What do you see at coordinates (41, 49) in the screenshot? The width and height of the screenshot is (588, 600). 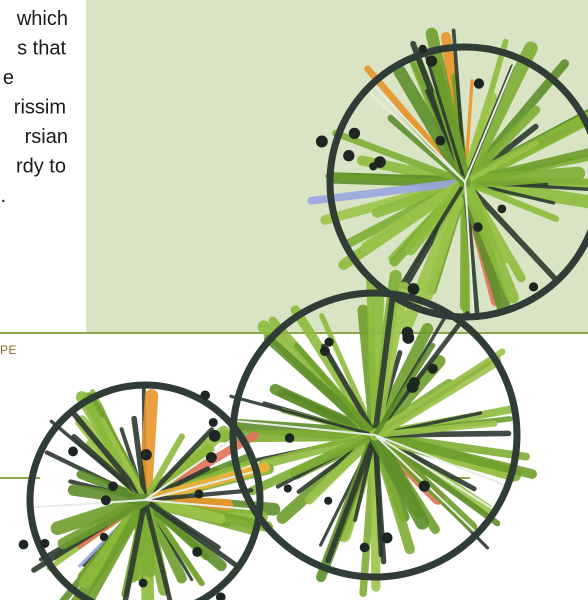 I see `paragraph-line: s that` at bounding box center [41, 49].